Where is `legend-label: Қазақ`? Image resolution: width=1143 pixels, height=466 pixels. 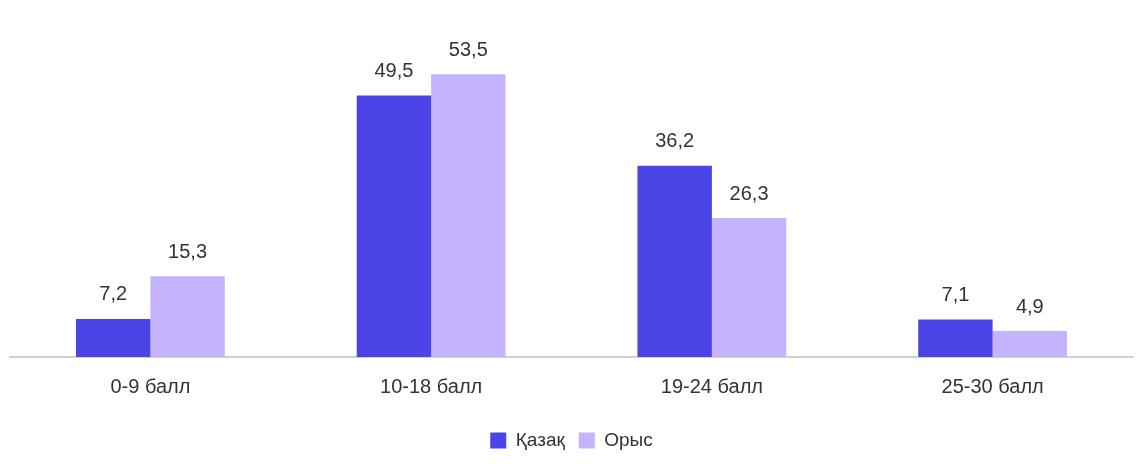 legend-label: Қазақ is located at coordinates (540, 439).